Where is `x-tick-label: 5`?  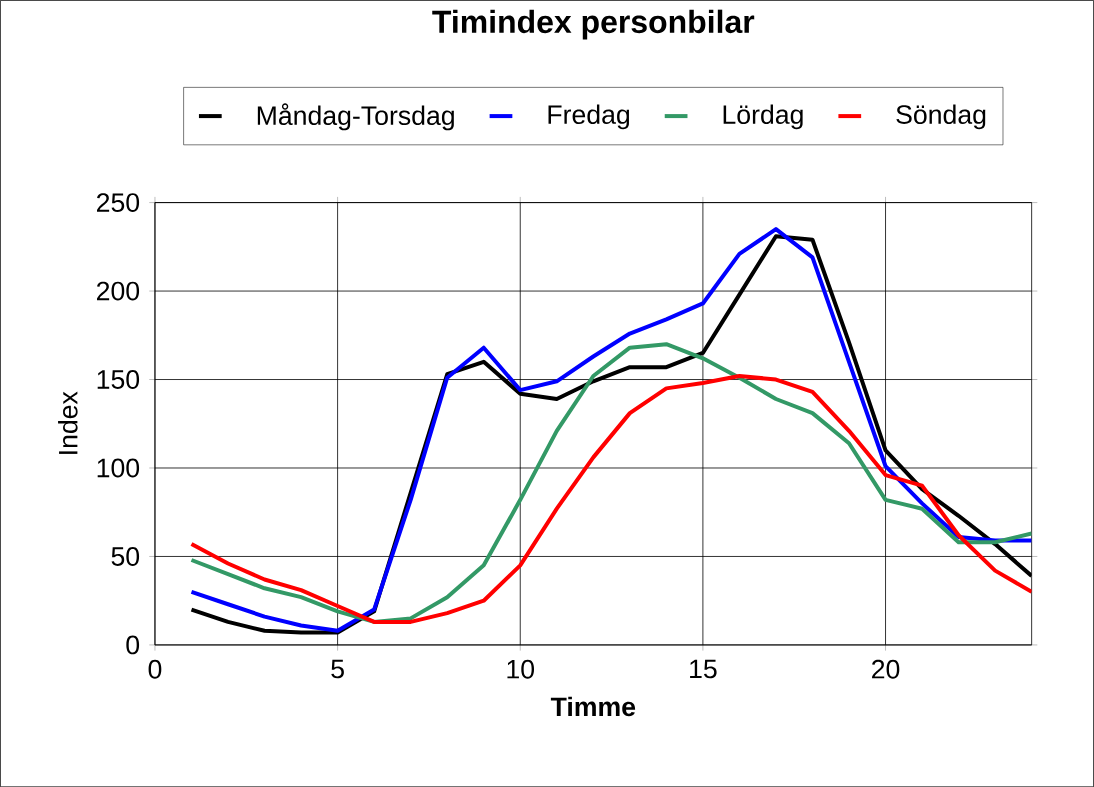
x-tick-label: 5 is located at coordinates (337, 669).